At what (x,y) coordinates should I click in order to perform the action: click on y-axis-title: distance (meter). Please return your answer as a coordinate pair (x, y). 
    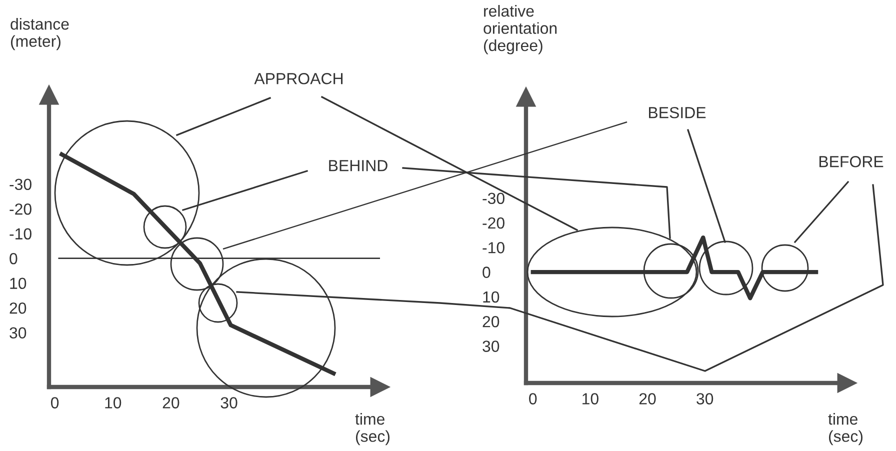
    Looking at the image, I should click on (39, 34).